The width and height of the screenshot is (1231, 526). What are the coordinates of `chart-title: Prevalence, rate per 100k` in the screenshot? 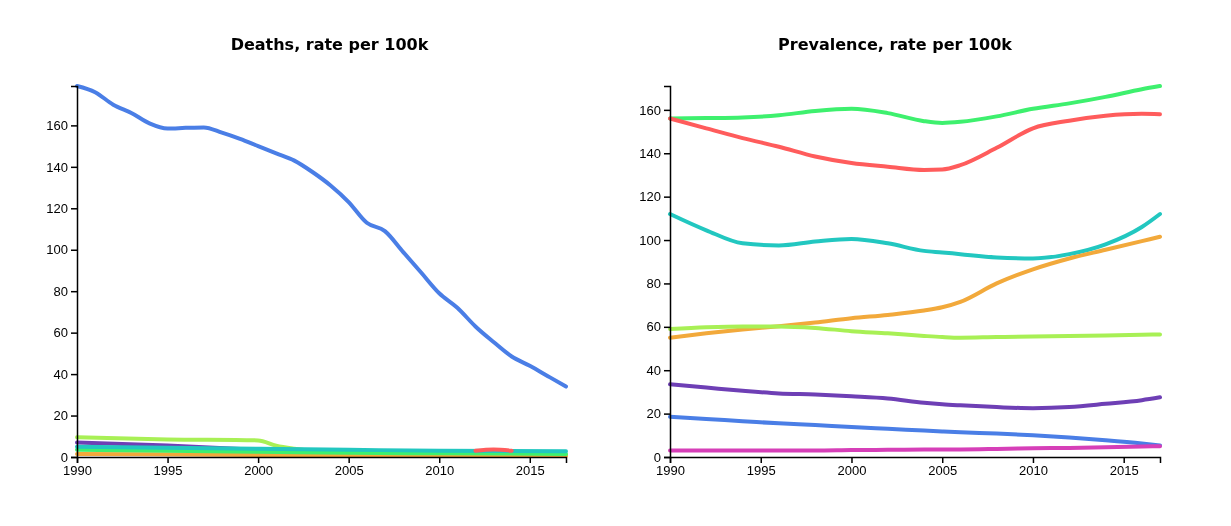 It's located at (895, 44).